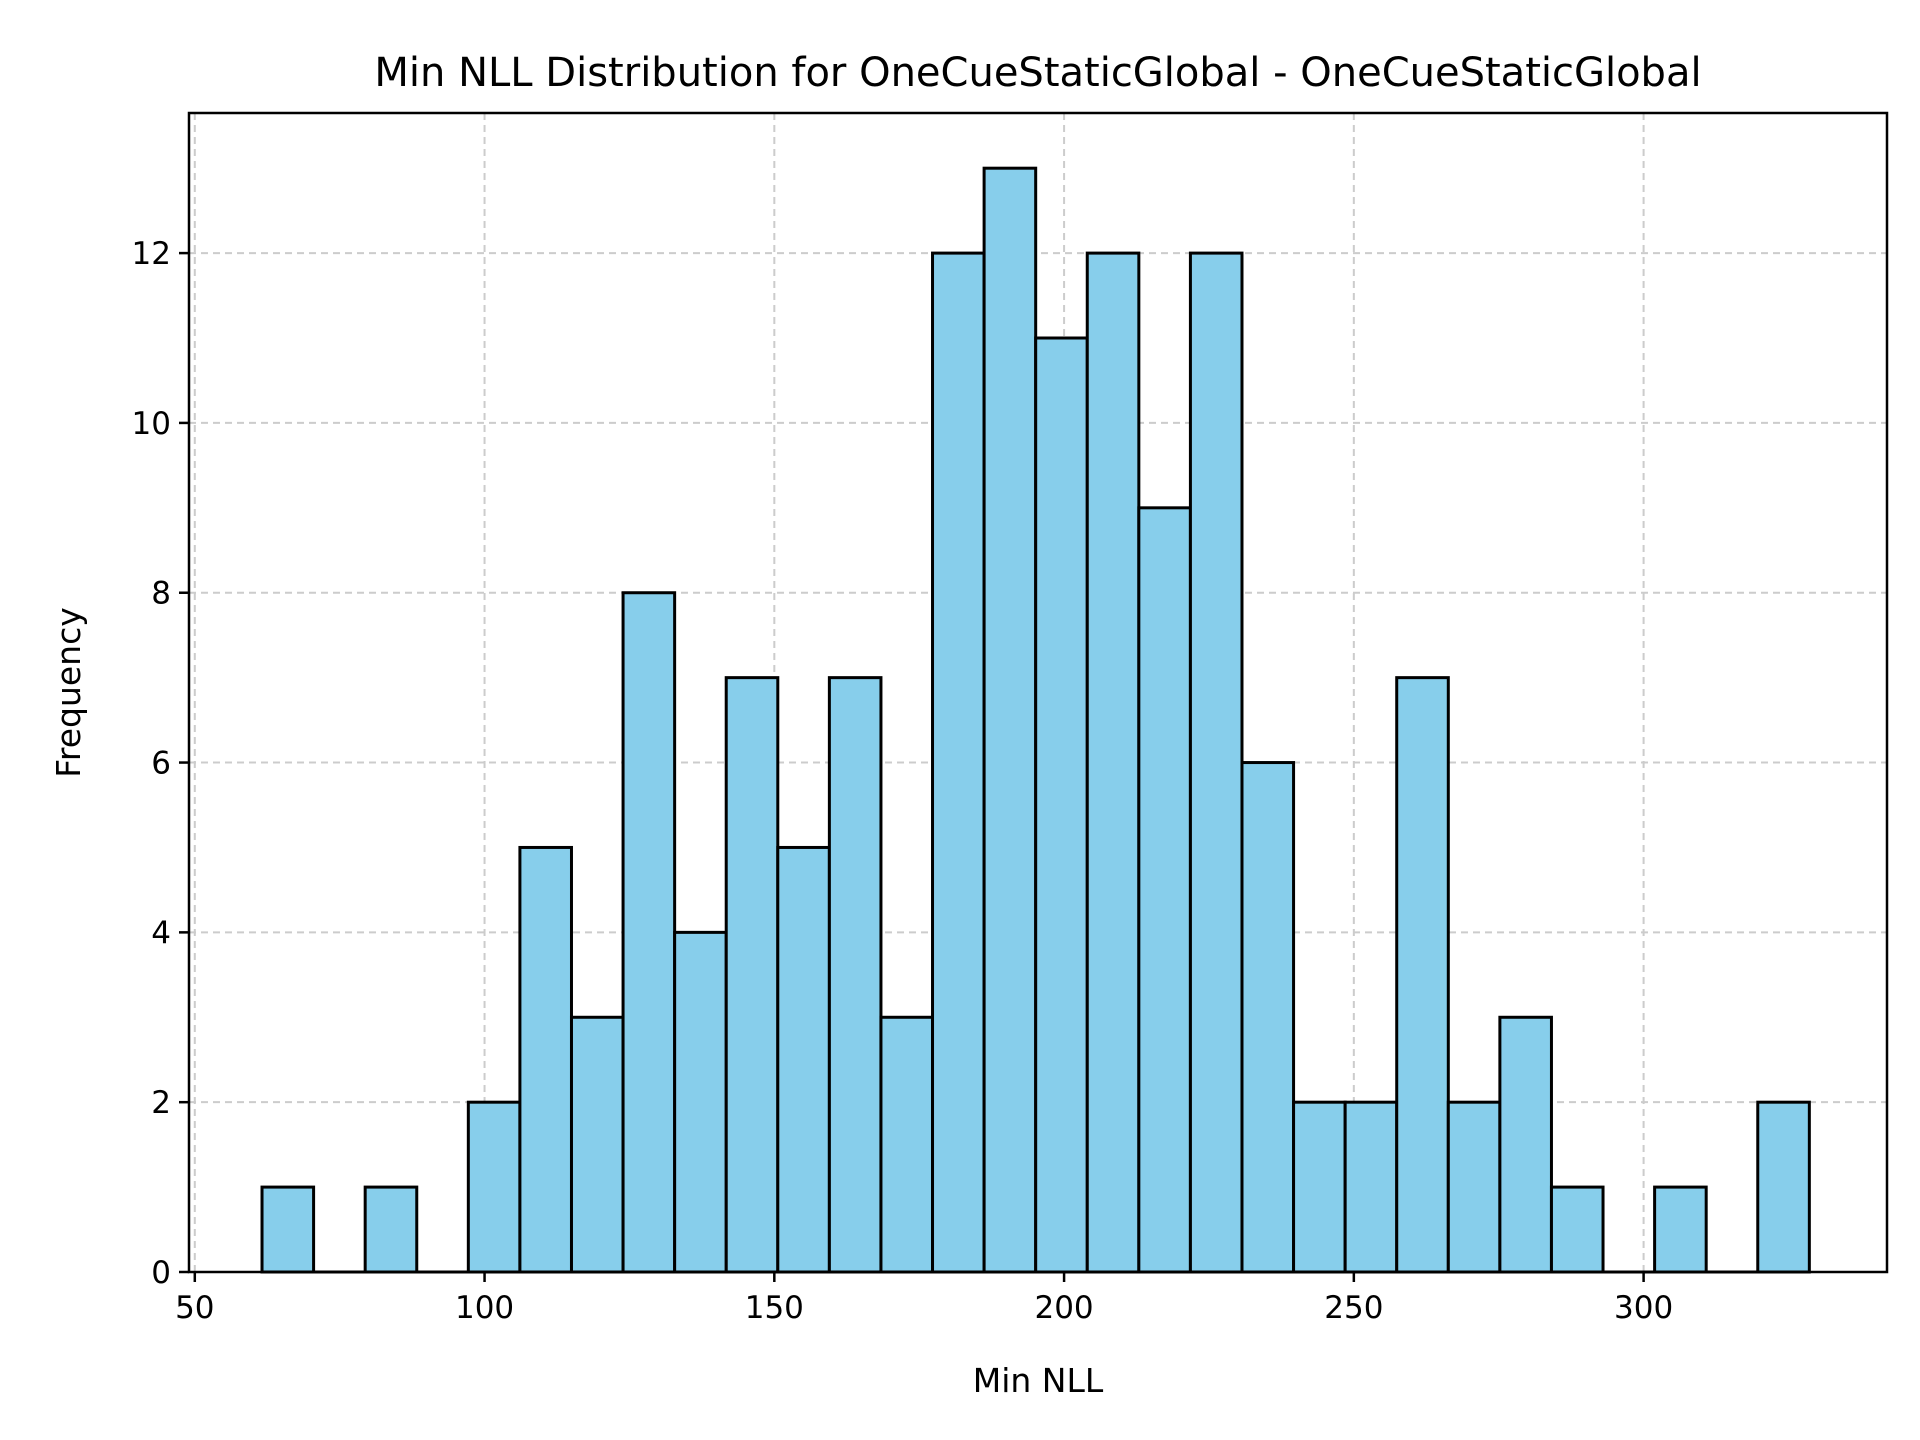 Image resolution: width=1920 pixels, height=1440 pixels. What do you see at coordinates (151, 254) in the screenshot?
I see `y-tick-label: 12` at bounding box center [151, 254].